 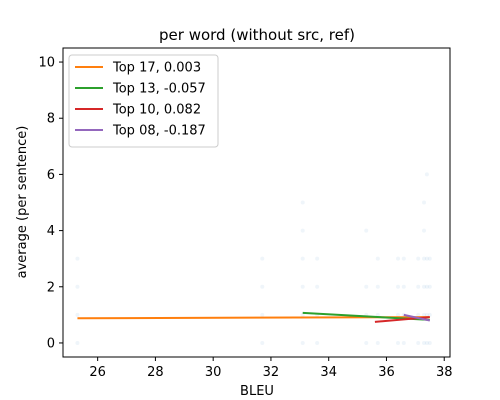 I want to click on x-tick-label: 32, so click(x=271, y=372).